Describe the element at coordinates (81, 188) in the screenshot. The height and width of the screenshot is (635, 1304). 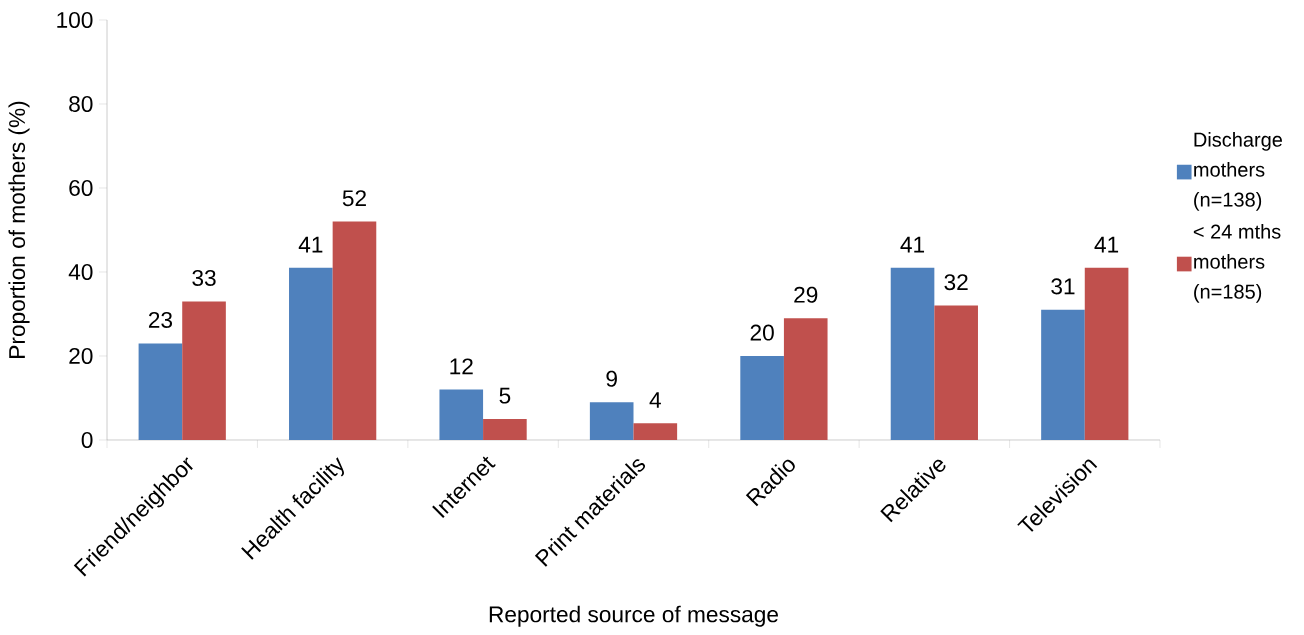
I see `y-tick-label: 60` at that location.